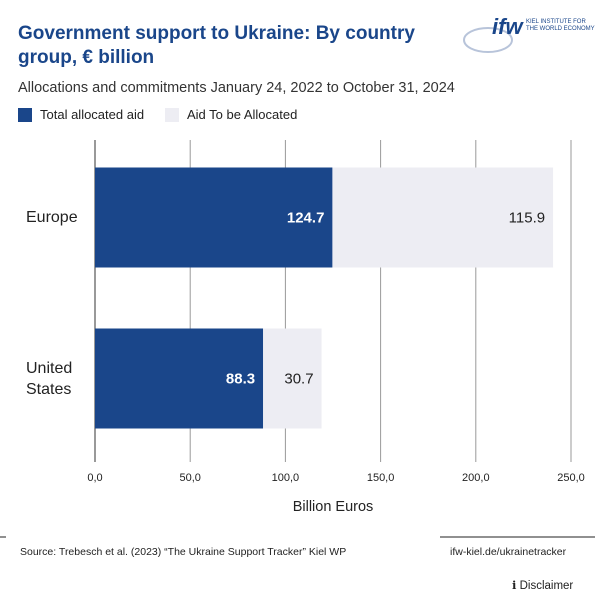 Image resolution: width=611 pixels, height=605 pixels. What do you see at coordinates (488, 40) in the screenshot?
I see `logo-swoosh` at bounding box center [488, 40].